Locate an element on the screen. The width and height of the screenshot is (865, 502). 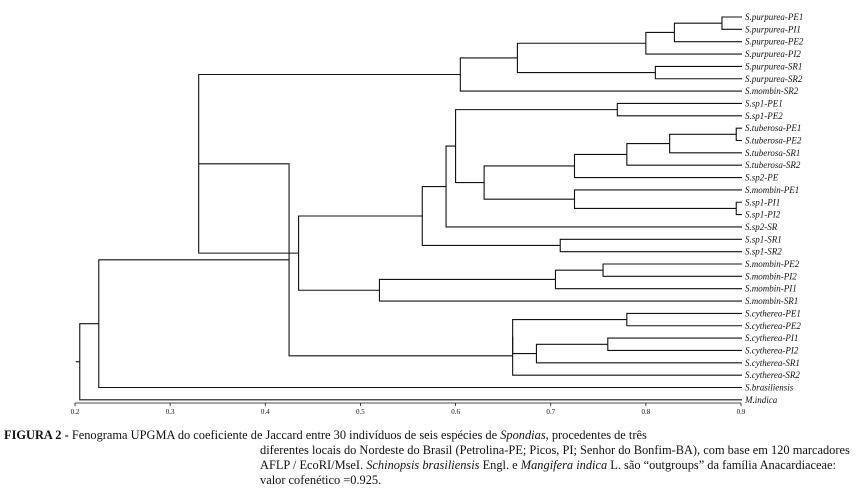
leaf-label: S.sp1-PI1 is located at coordinates (762, 202).